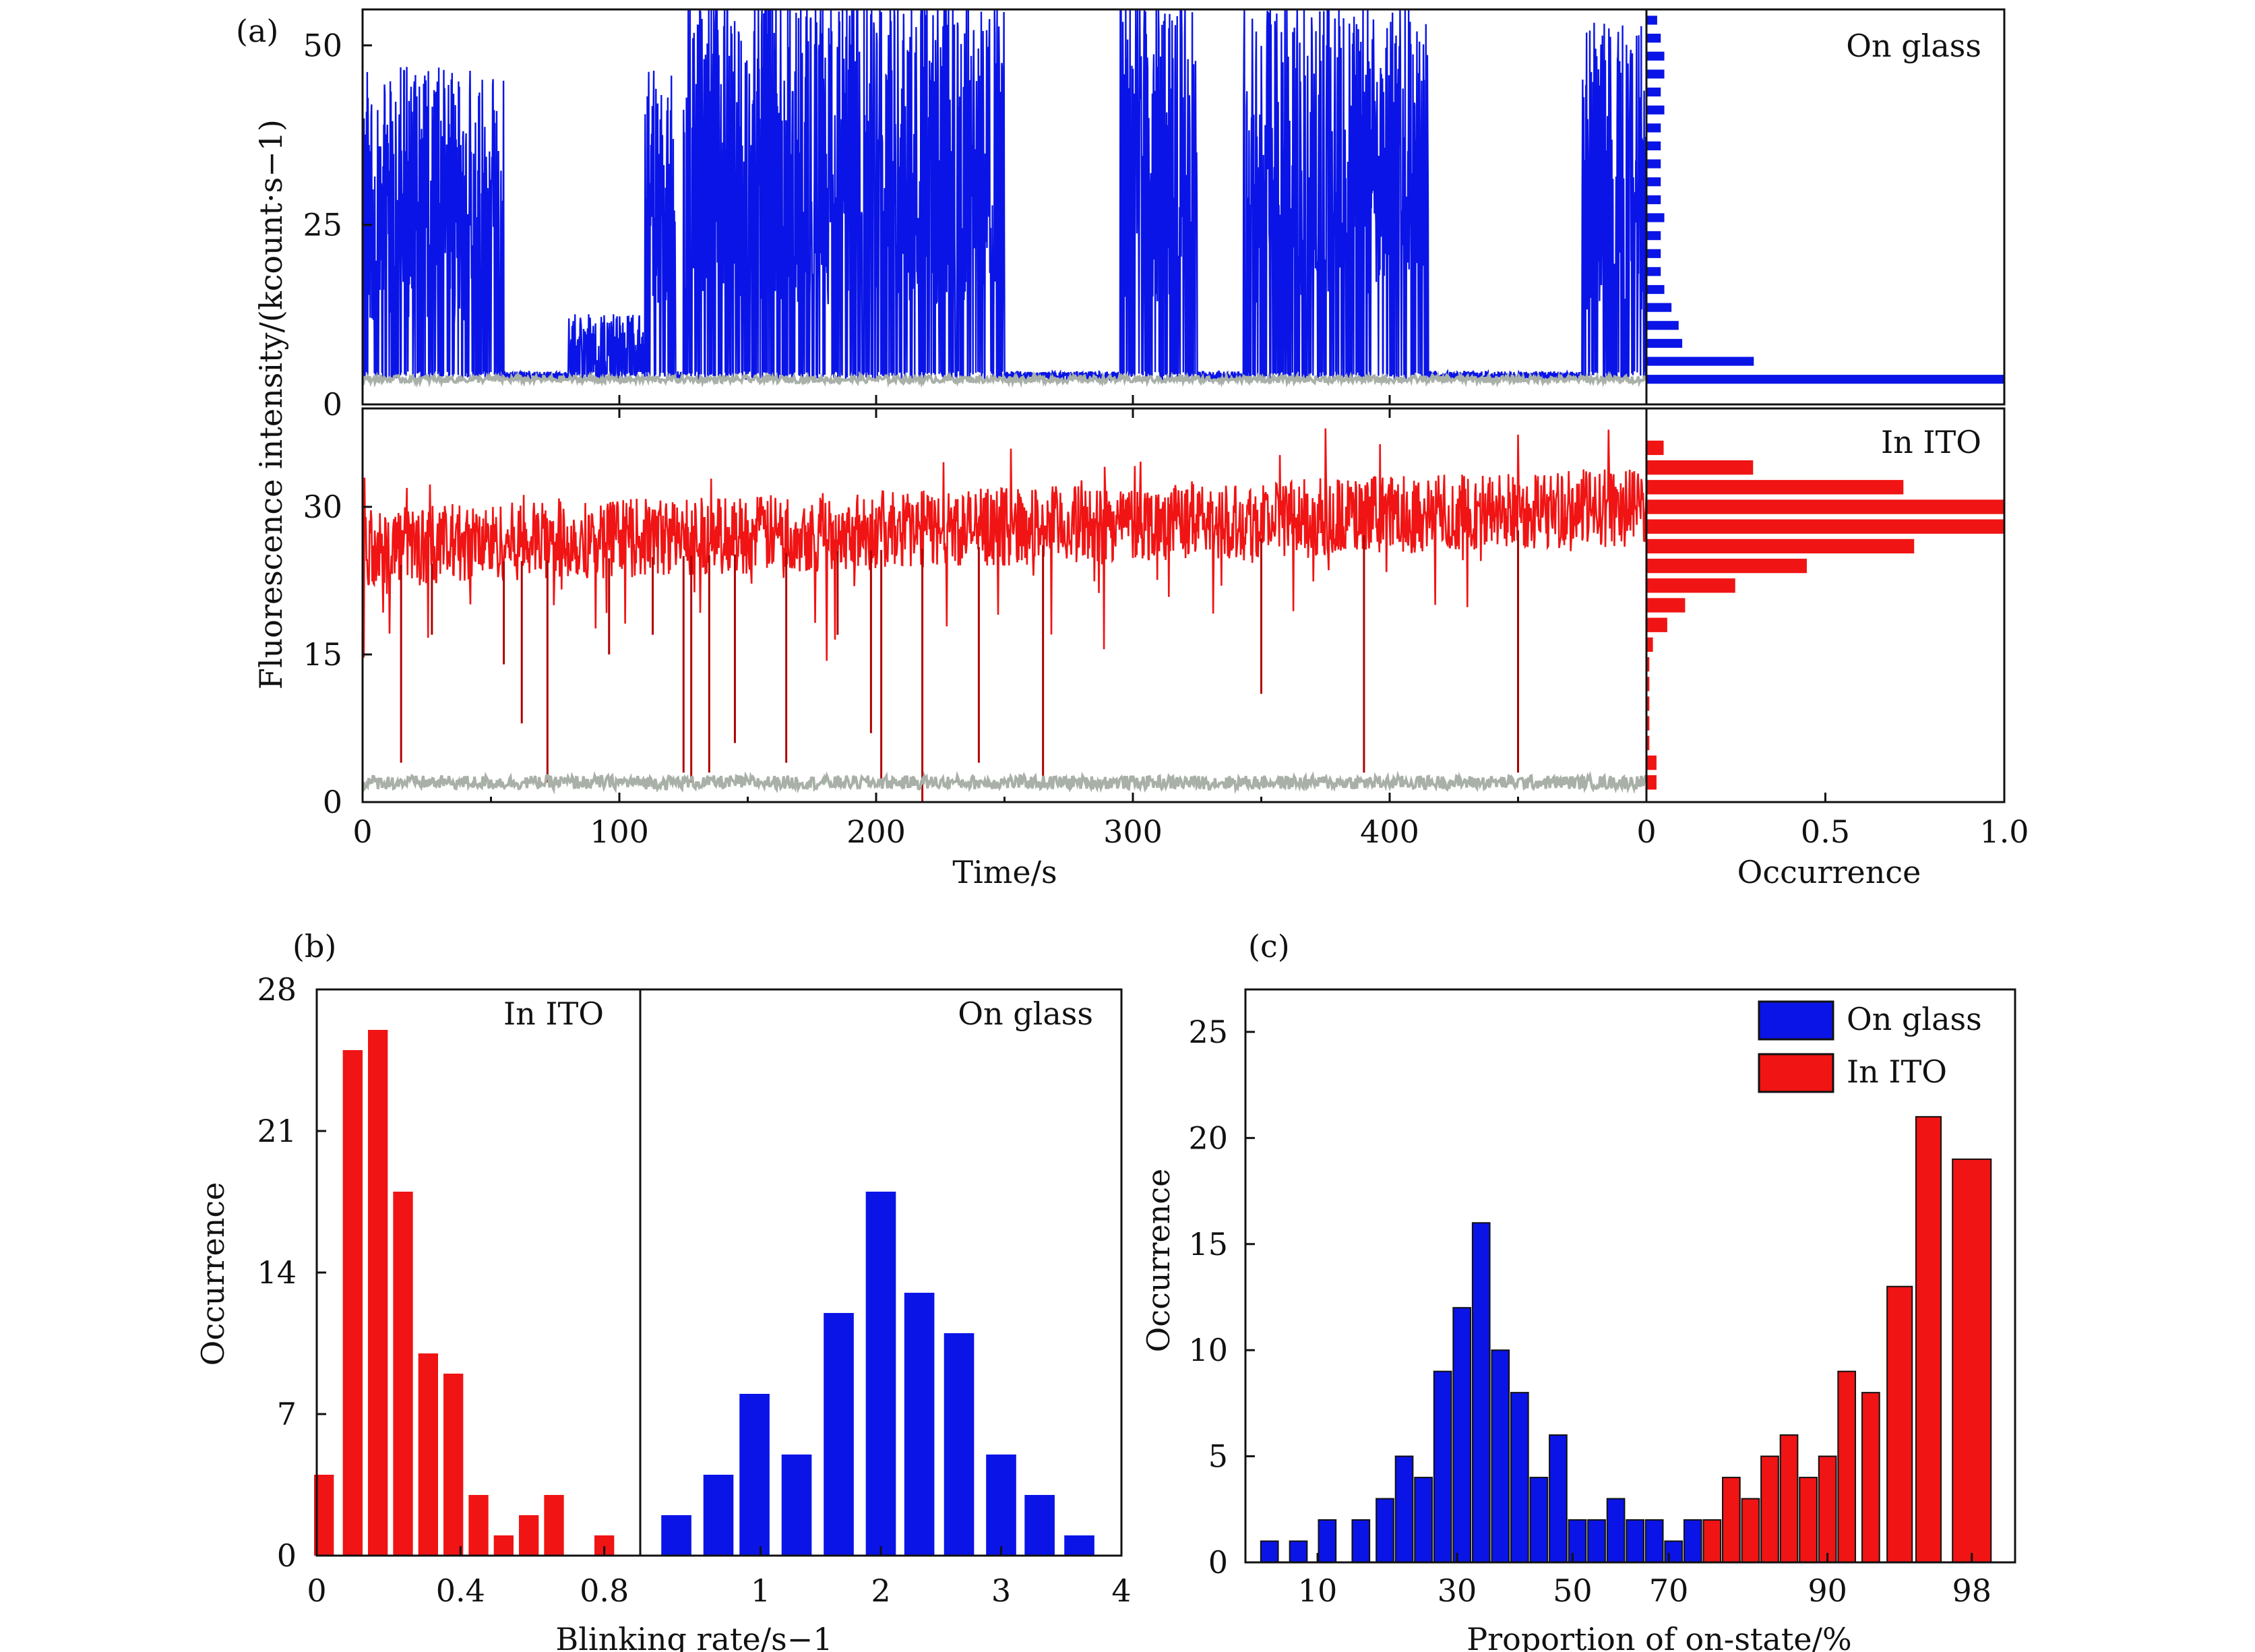 The height and width of the screenshot is (1652, 2255). Describe the element at coordinates (277, 990) in the screenshot. I see `y-tick-label-b: 28` at that location.